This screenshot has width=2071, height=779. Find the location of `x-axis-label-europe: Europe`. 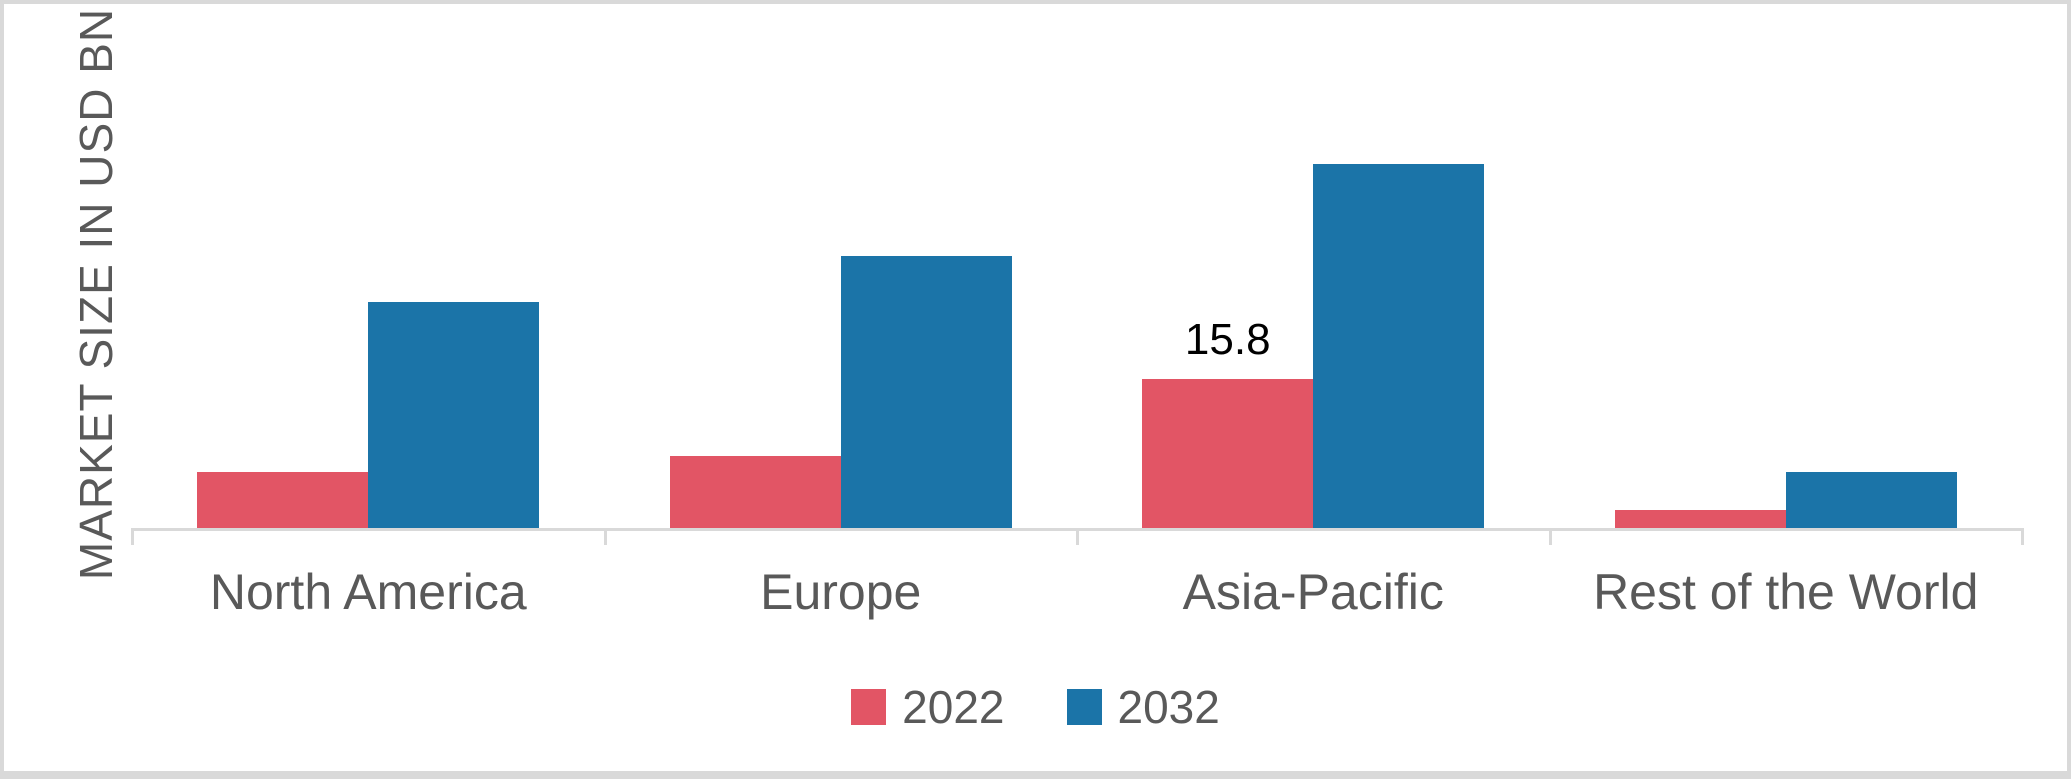

x-axis-label-europe: Europe is located at coordinates (841, 592).